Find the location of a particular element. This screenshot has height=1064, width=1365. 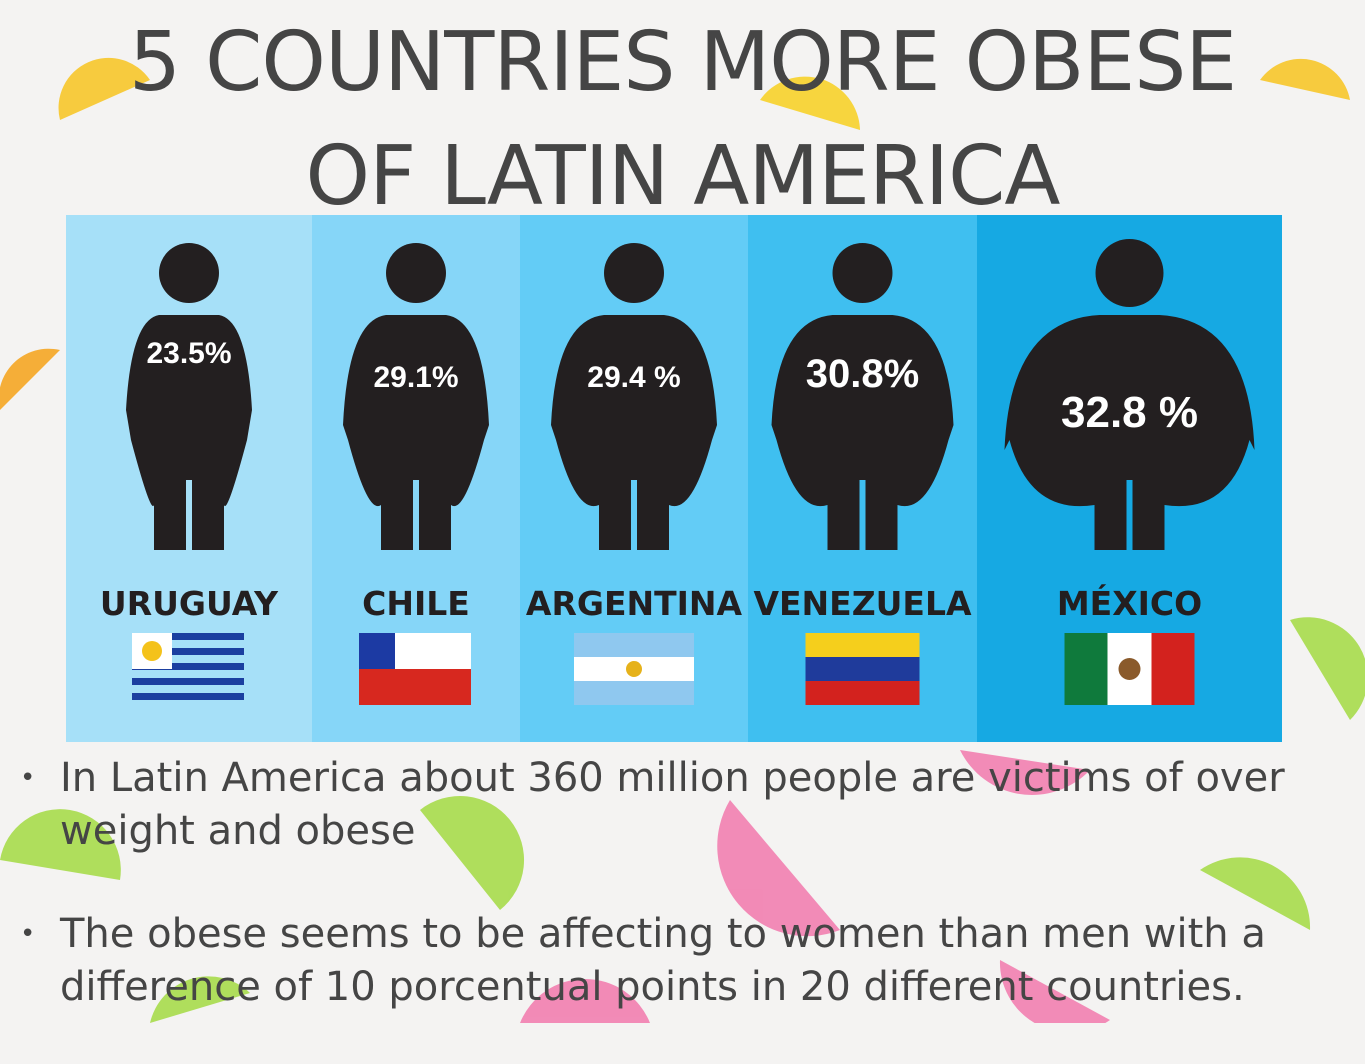

percent-label: 30.8% is located at coordinates (862, 374).